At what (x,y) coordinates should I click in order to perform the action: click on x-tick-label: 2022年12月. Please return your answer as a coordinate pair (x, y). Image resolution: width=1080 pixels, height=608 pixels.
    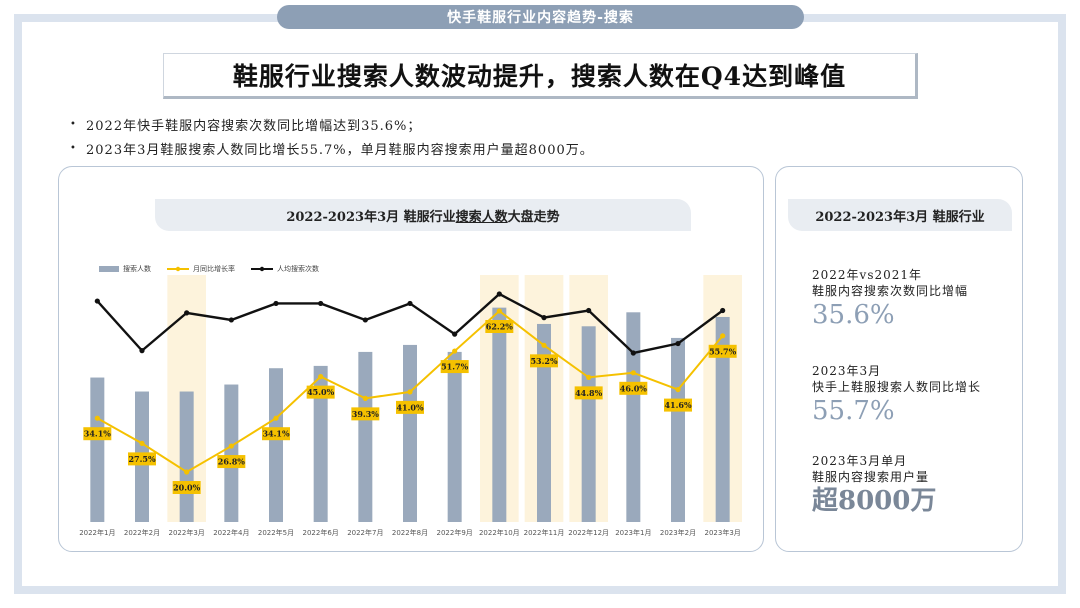
    Looking at the image, I should click on (588, 532).